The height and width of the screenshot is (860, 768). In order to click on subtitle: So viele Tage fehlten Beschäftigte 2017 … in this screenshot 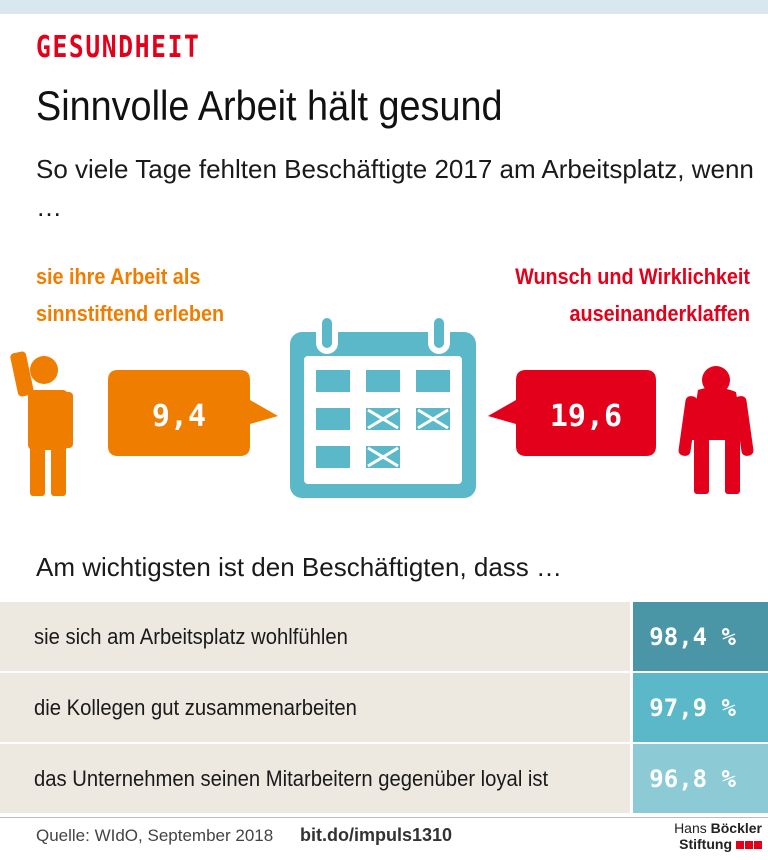, I will do `click(395, 188)`.